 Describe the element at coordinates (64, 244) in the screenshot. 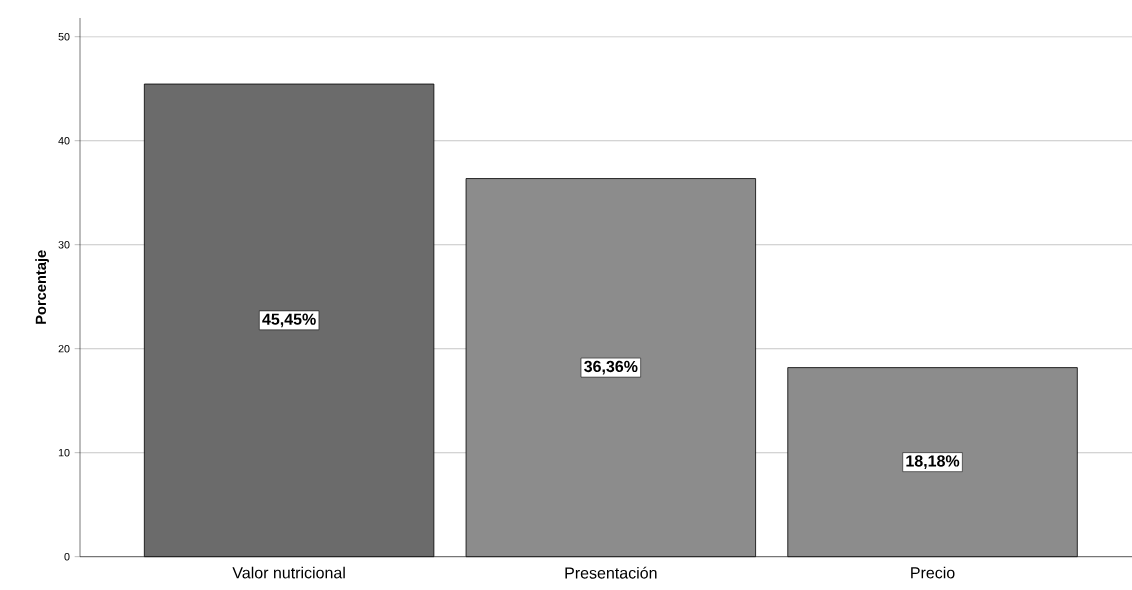

I see `y-tick-label: 30` at that location.